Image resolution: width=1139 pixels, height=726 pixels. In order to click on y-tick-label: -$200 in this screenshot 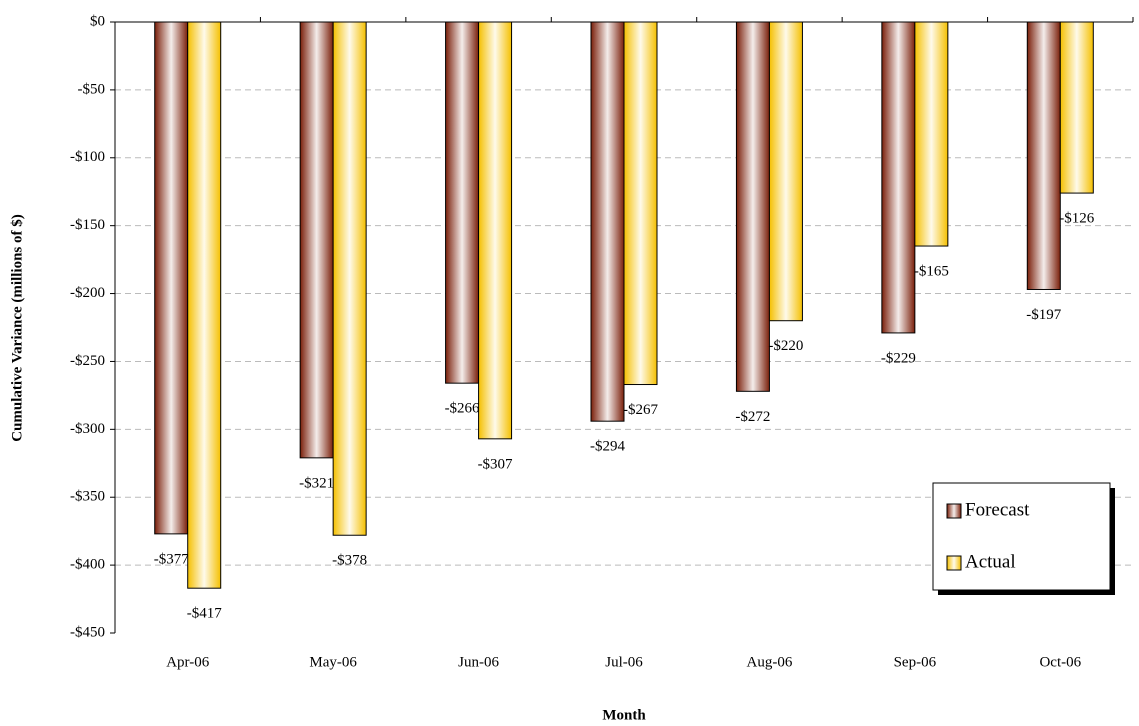, I will do `click(87, 293)`.